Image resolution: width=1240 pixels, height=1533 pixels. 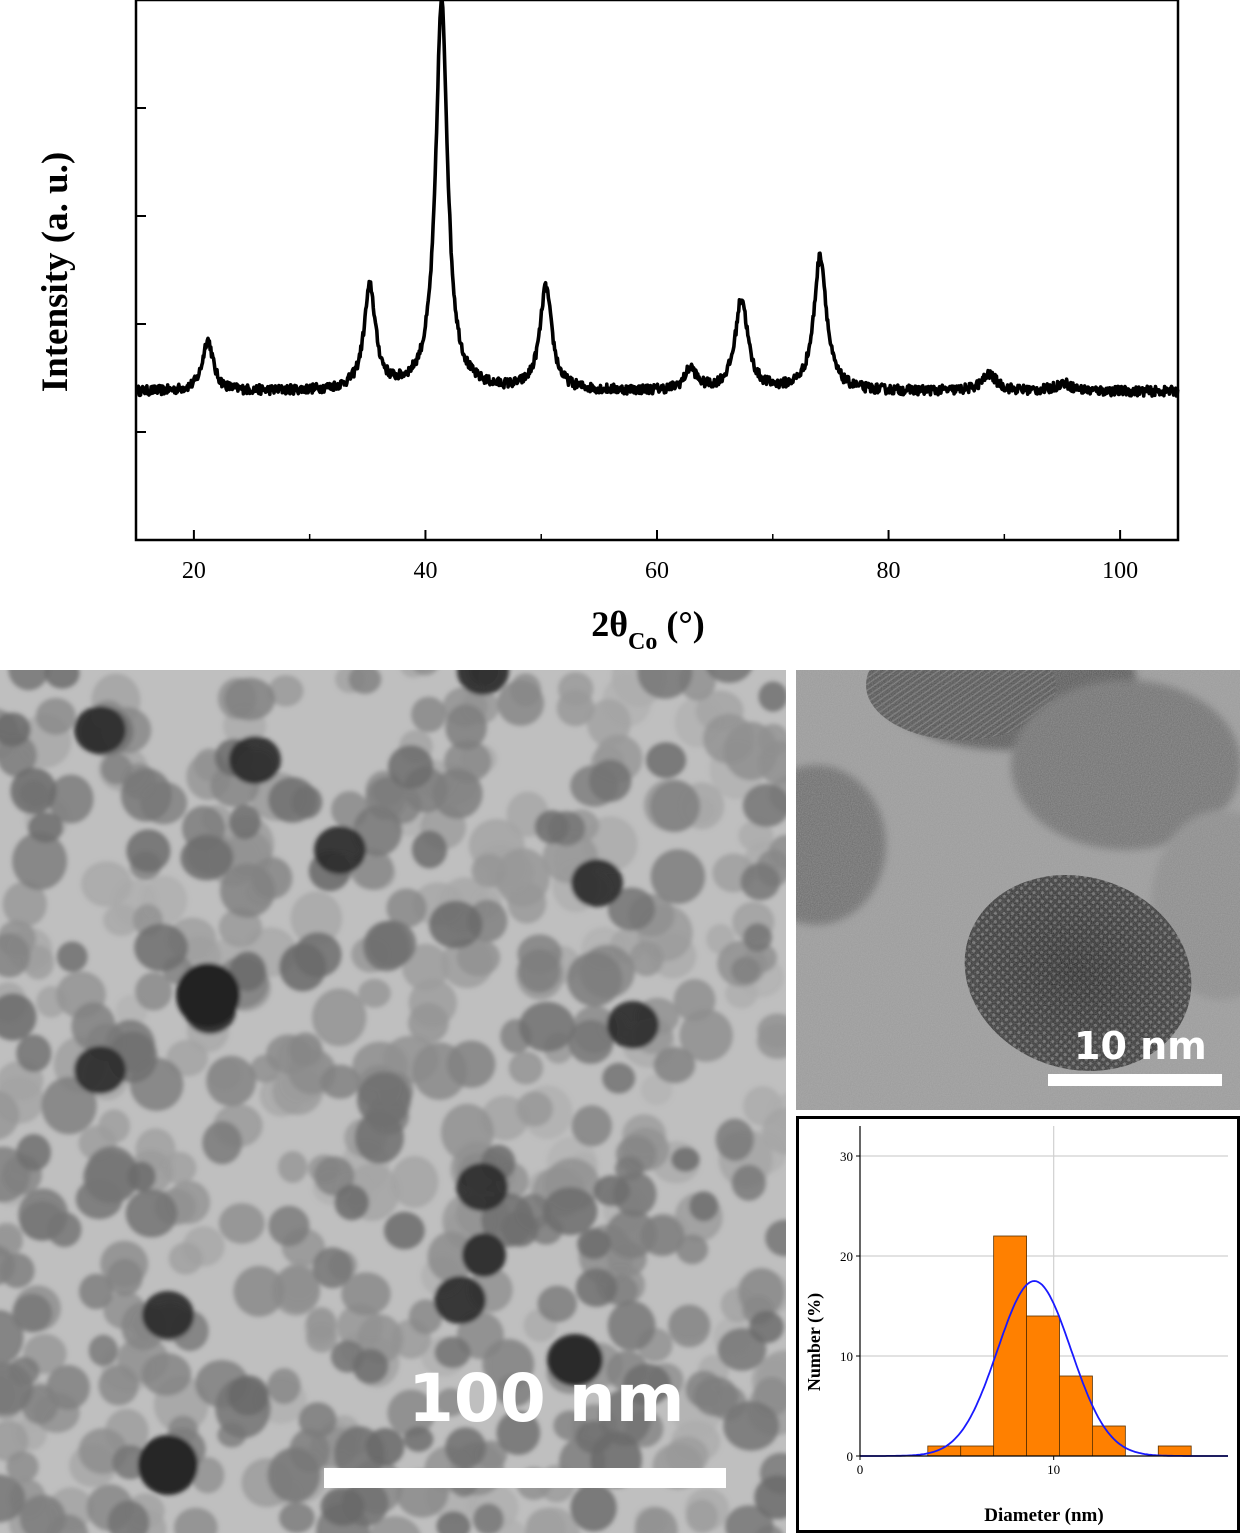 What do you see at coordinates (525, 1478) in the screenshot?
I see `tem-scale-bar` at bounding box center [525, 1478].